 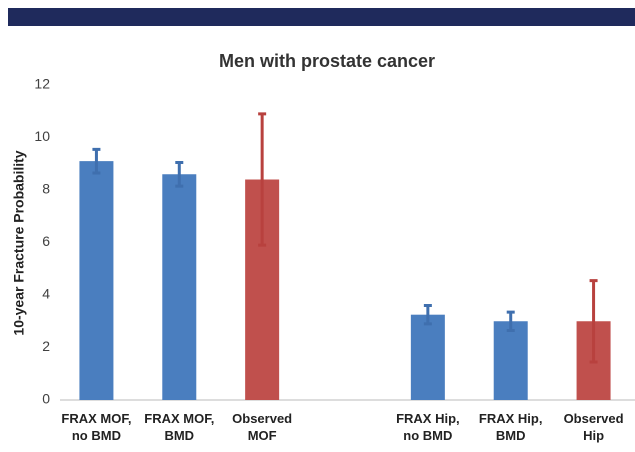 What do you see at coordinates (46, 241) in the screenshot?
I see `y-tick-label: 6` at bounding box center [46, 241].